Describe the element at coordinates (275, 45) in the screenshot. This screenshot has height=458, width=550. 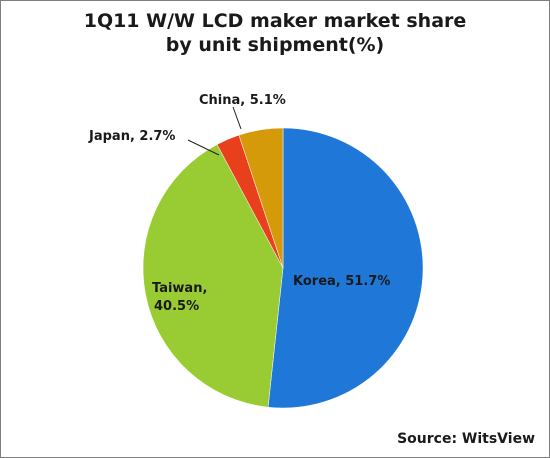
I see `chart-title-line2: by unit shipment(%)` at that location.